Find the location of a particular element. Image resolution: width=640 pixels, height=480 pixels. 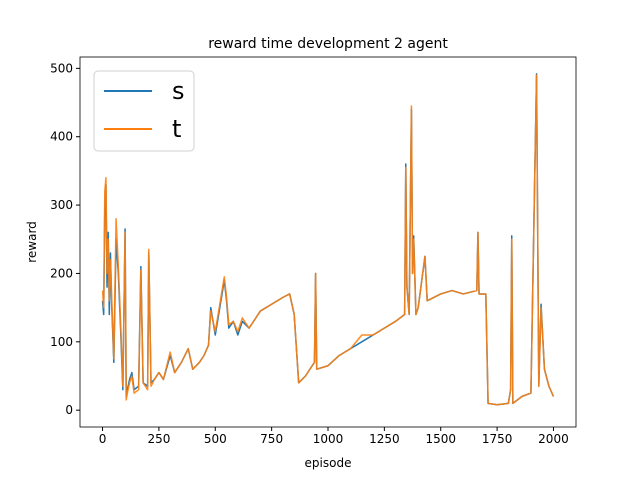

legend-label: t is located at coordinates (176, 129).